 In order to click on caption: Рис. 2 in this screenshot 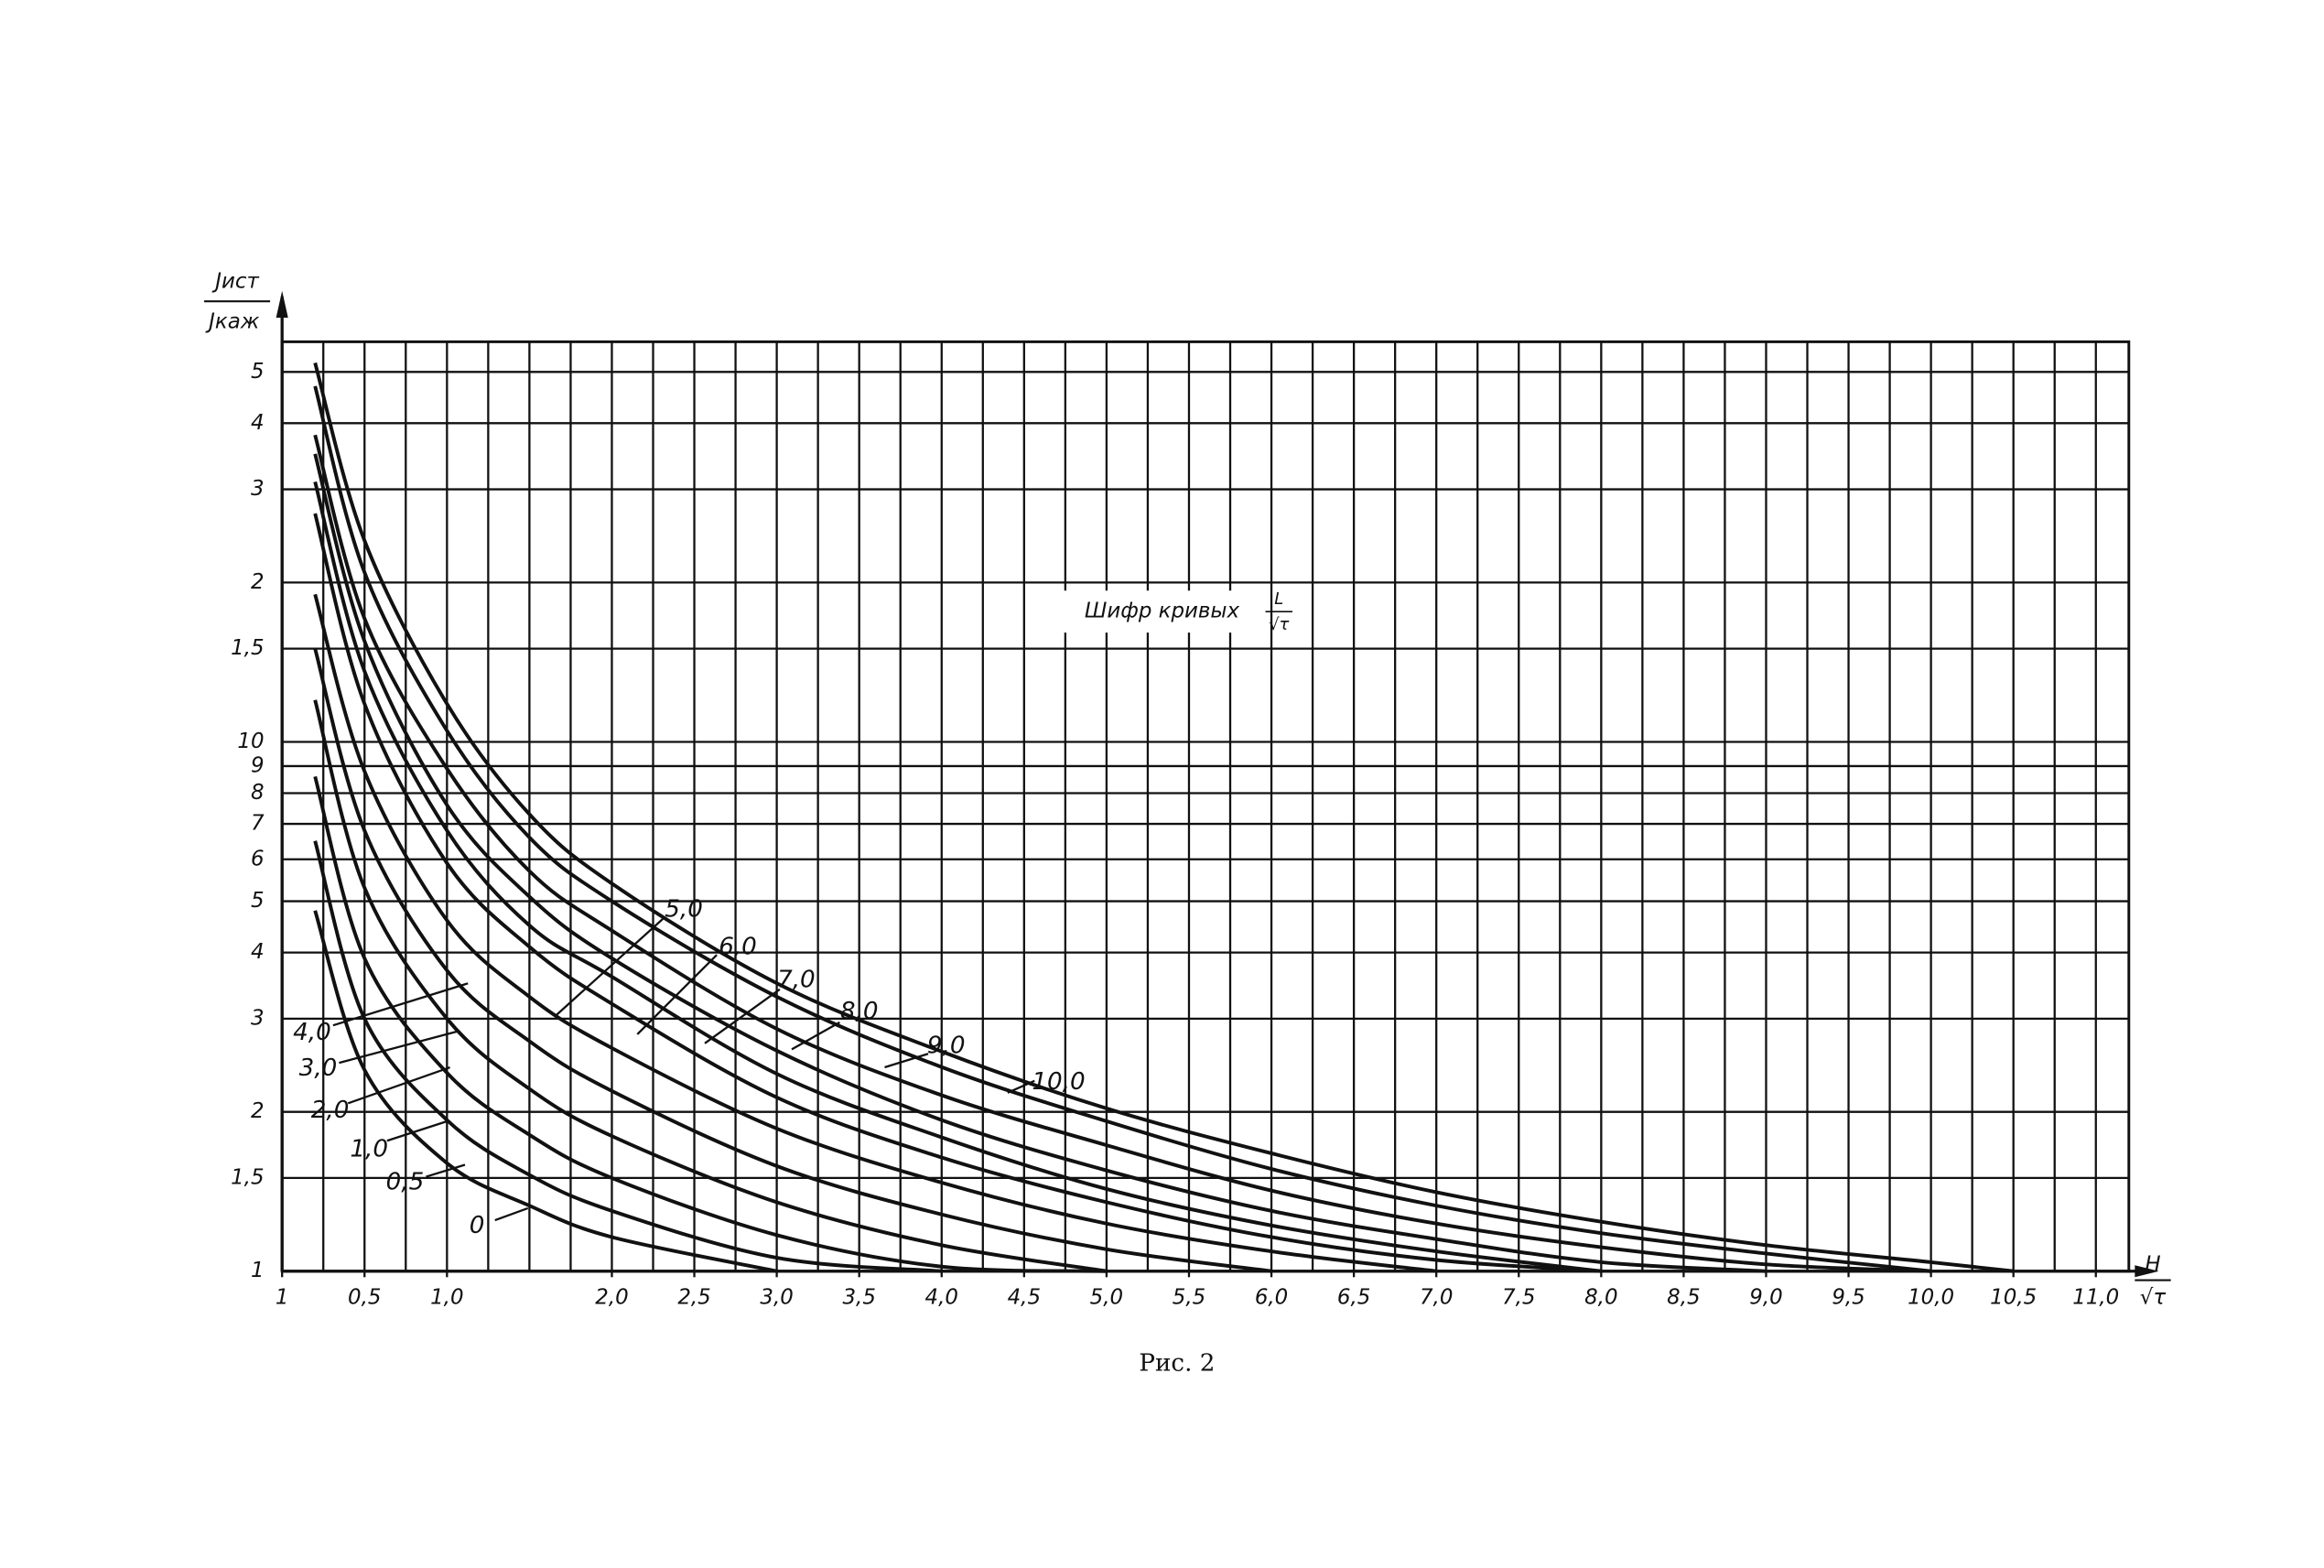, I will do `click(1177, 1363)`.